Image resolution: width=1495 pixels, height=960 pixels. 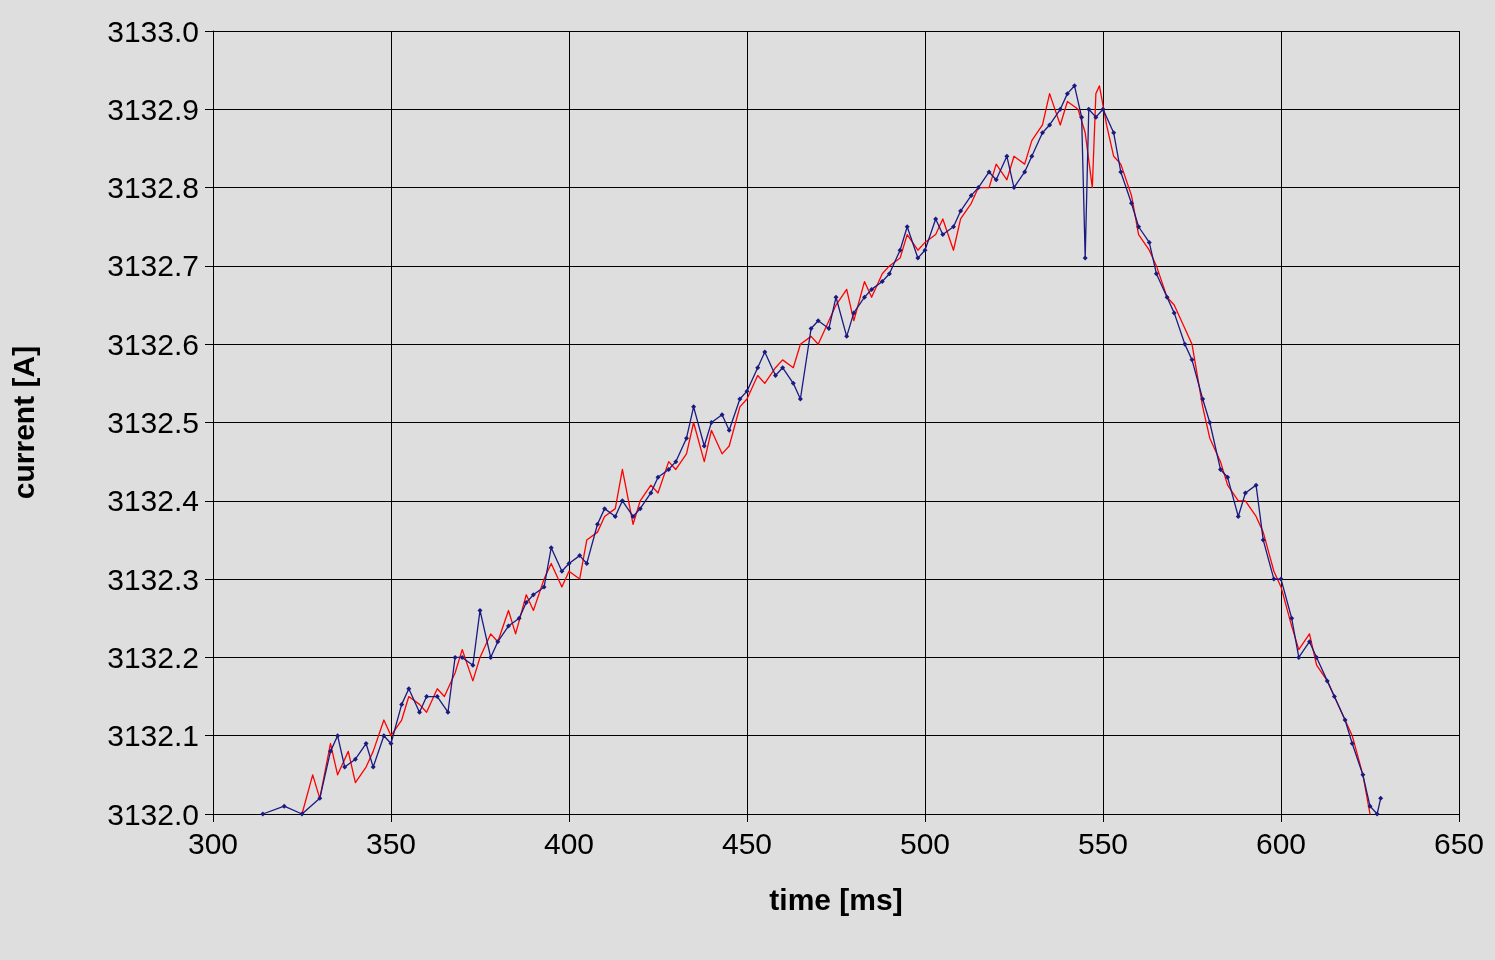 What do you see at coordinates (1459, 843) in the screenshot?
I see `x-tick-label: 650` at bounding box center [1459, 843].